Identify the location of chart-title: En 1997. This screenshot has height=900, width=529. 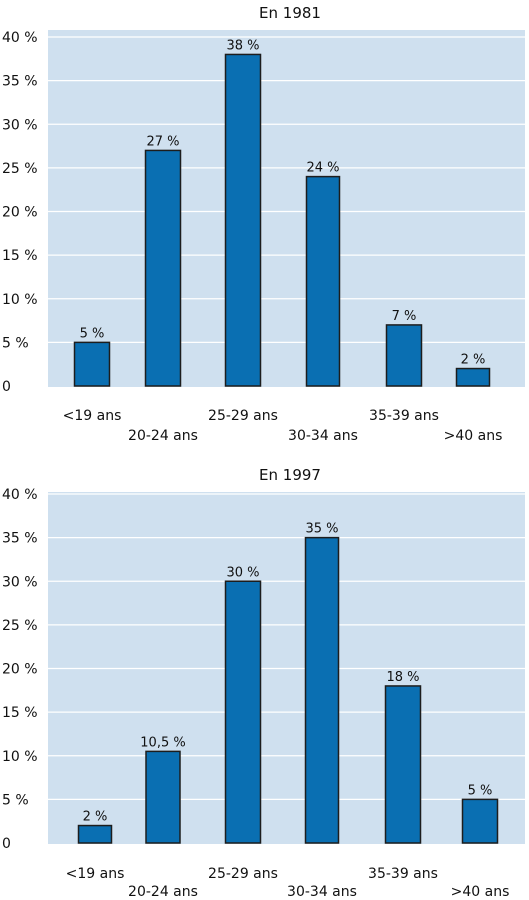
(290, 475).